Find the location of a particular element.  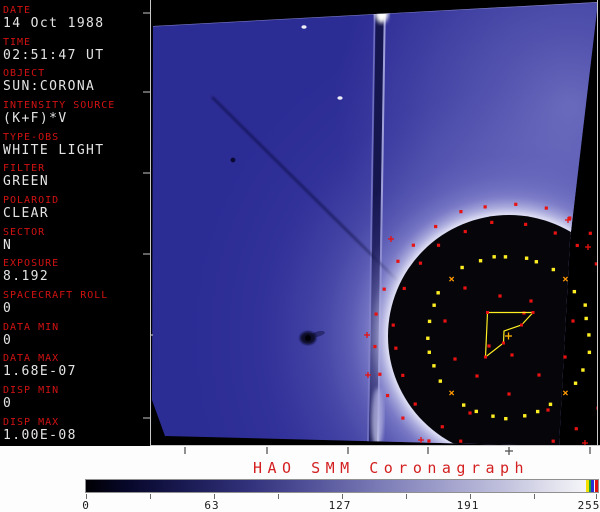

colorbar-tick-label: 191 is located at coordinates (468, 505).